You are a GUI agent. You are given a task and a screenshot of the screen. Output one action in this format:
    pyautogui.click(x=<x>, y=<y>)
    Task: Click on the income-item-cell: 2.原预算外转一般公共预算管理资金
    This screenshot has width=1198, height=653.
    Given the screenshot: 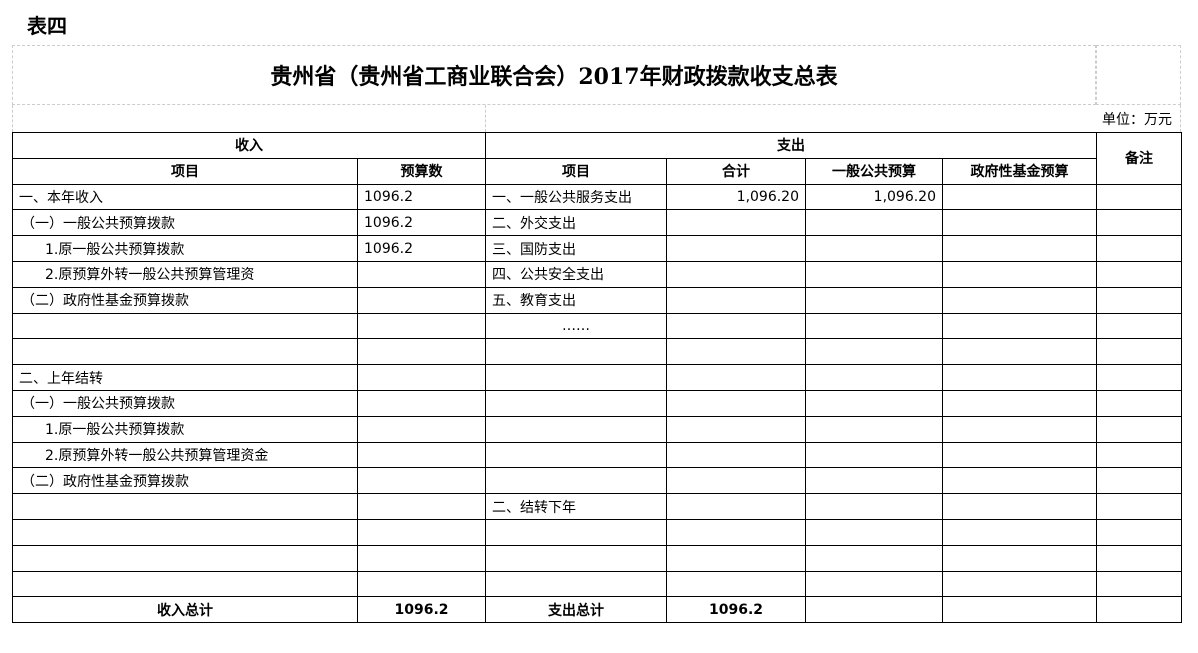 What is the action you would take?
    pyautogui.click(x=185, y=455)
    